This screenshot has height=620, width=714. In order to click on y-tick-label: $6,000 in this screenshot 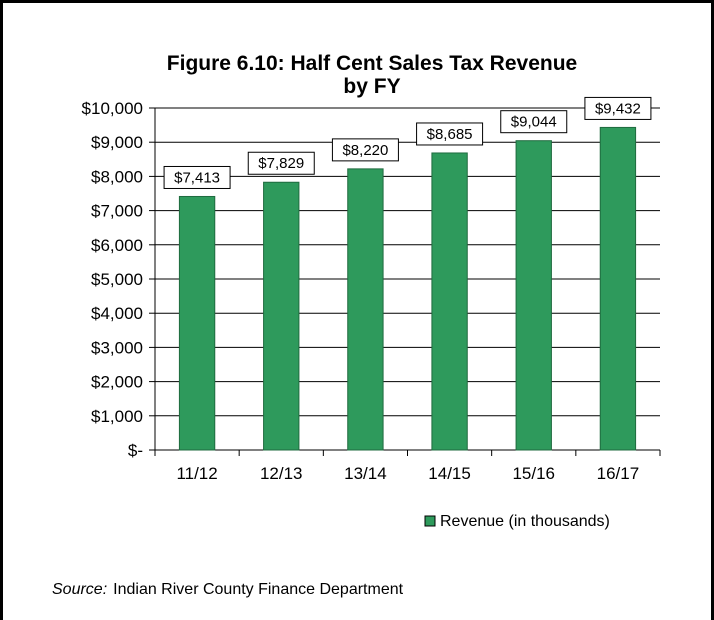, I will do `click(117, 245)`.